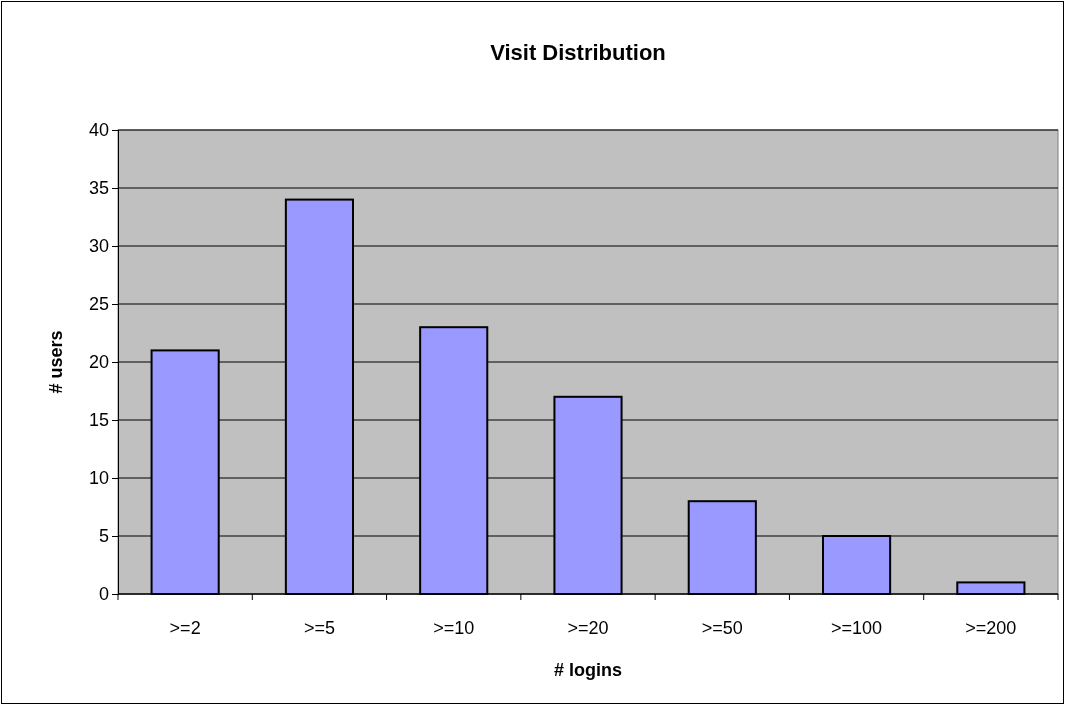 Image resolution: width=1067 pixels, height=707 pixels. I want to click on y-tick-label: 20, so click(98, 362).